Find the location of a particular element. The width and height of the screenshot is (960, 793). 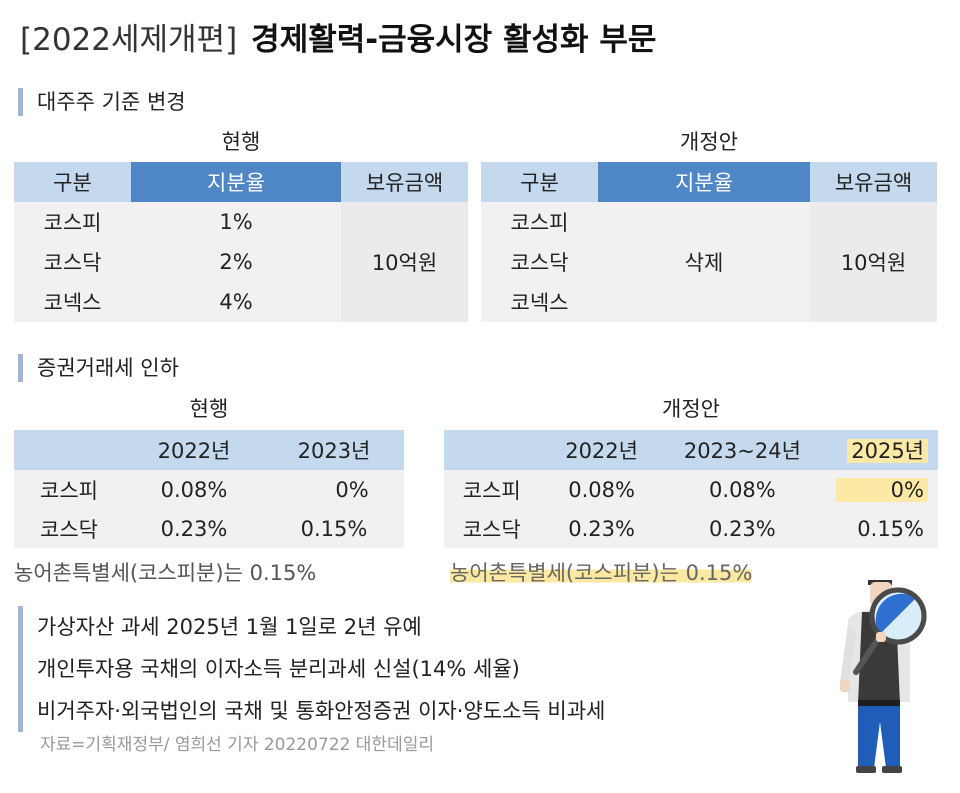

section1-proposal-table: 구분 지분율 보유금액 코스피 삭제 10억원 코스닥 코넥스 is located at coordinates (709, 242).